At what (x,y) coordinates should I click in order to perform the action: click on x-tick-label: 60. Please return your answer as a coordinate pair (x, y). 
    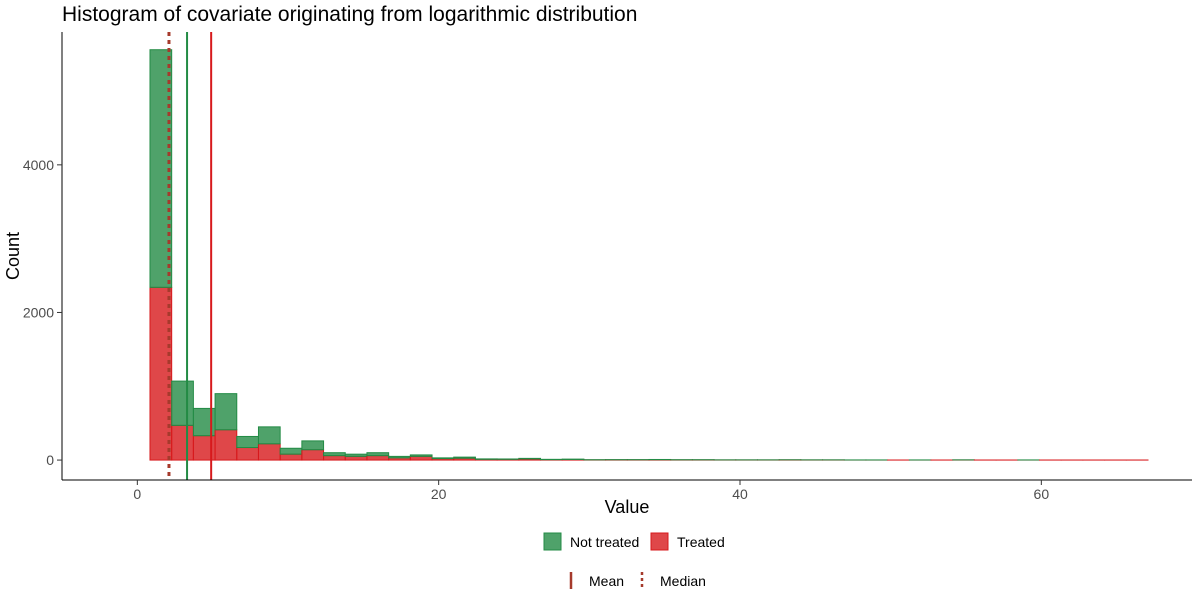
    Looking at the image, I should click on (1042, 494).